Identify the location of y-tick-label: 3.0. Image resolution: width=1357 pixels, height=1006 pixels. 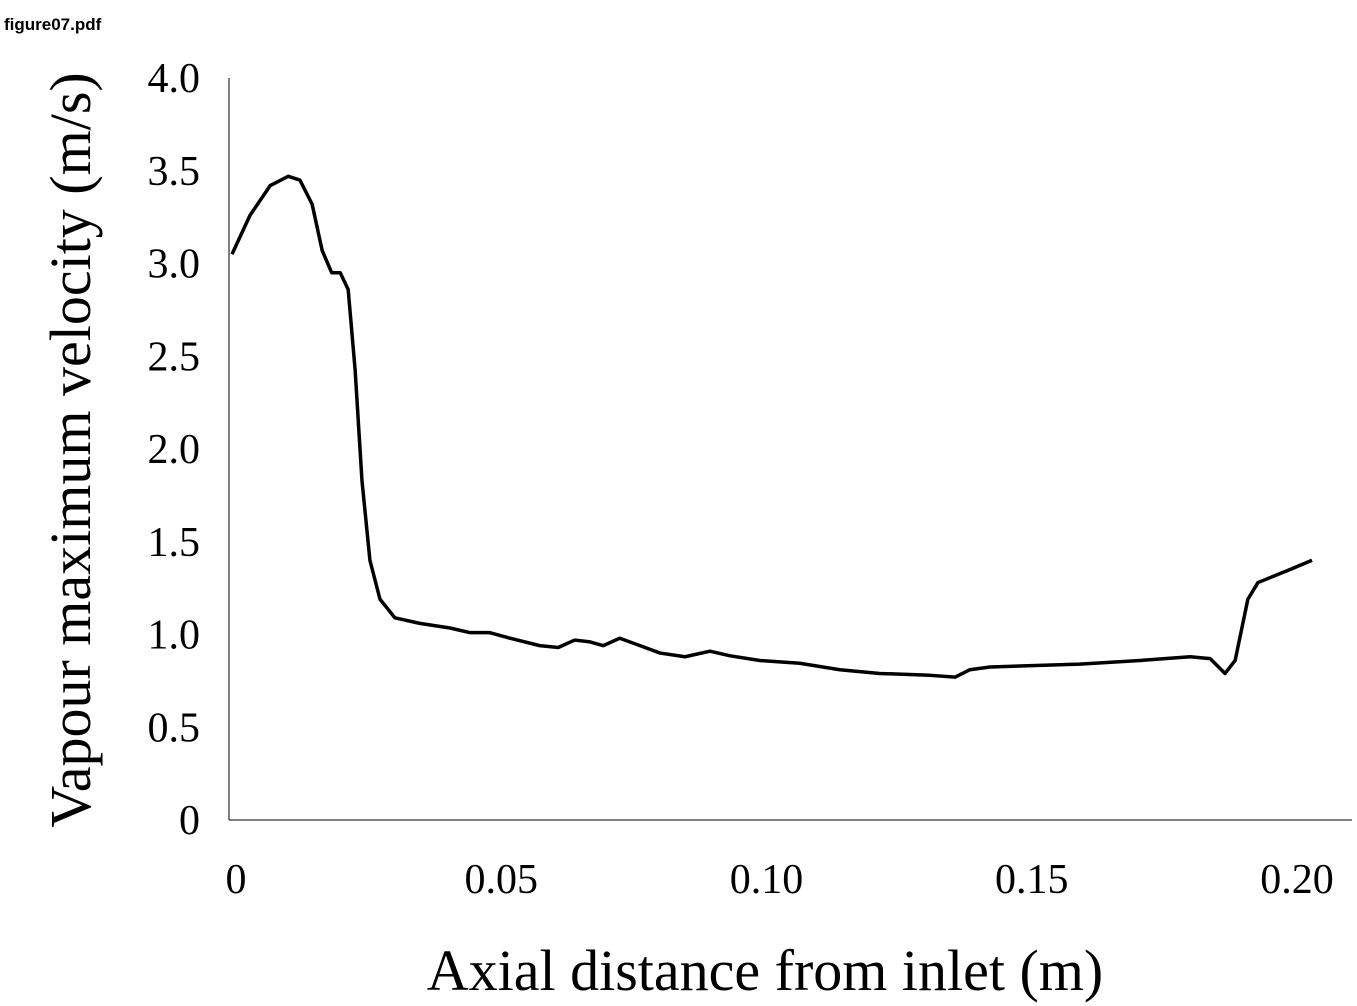
(174, 265).